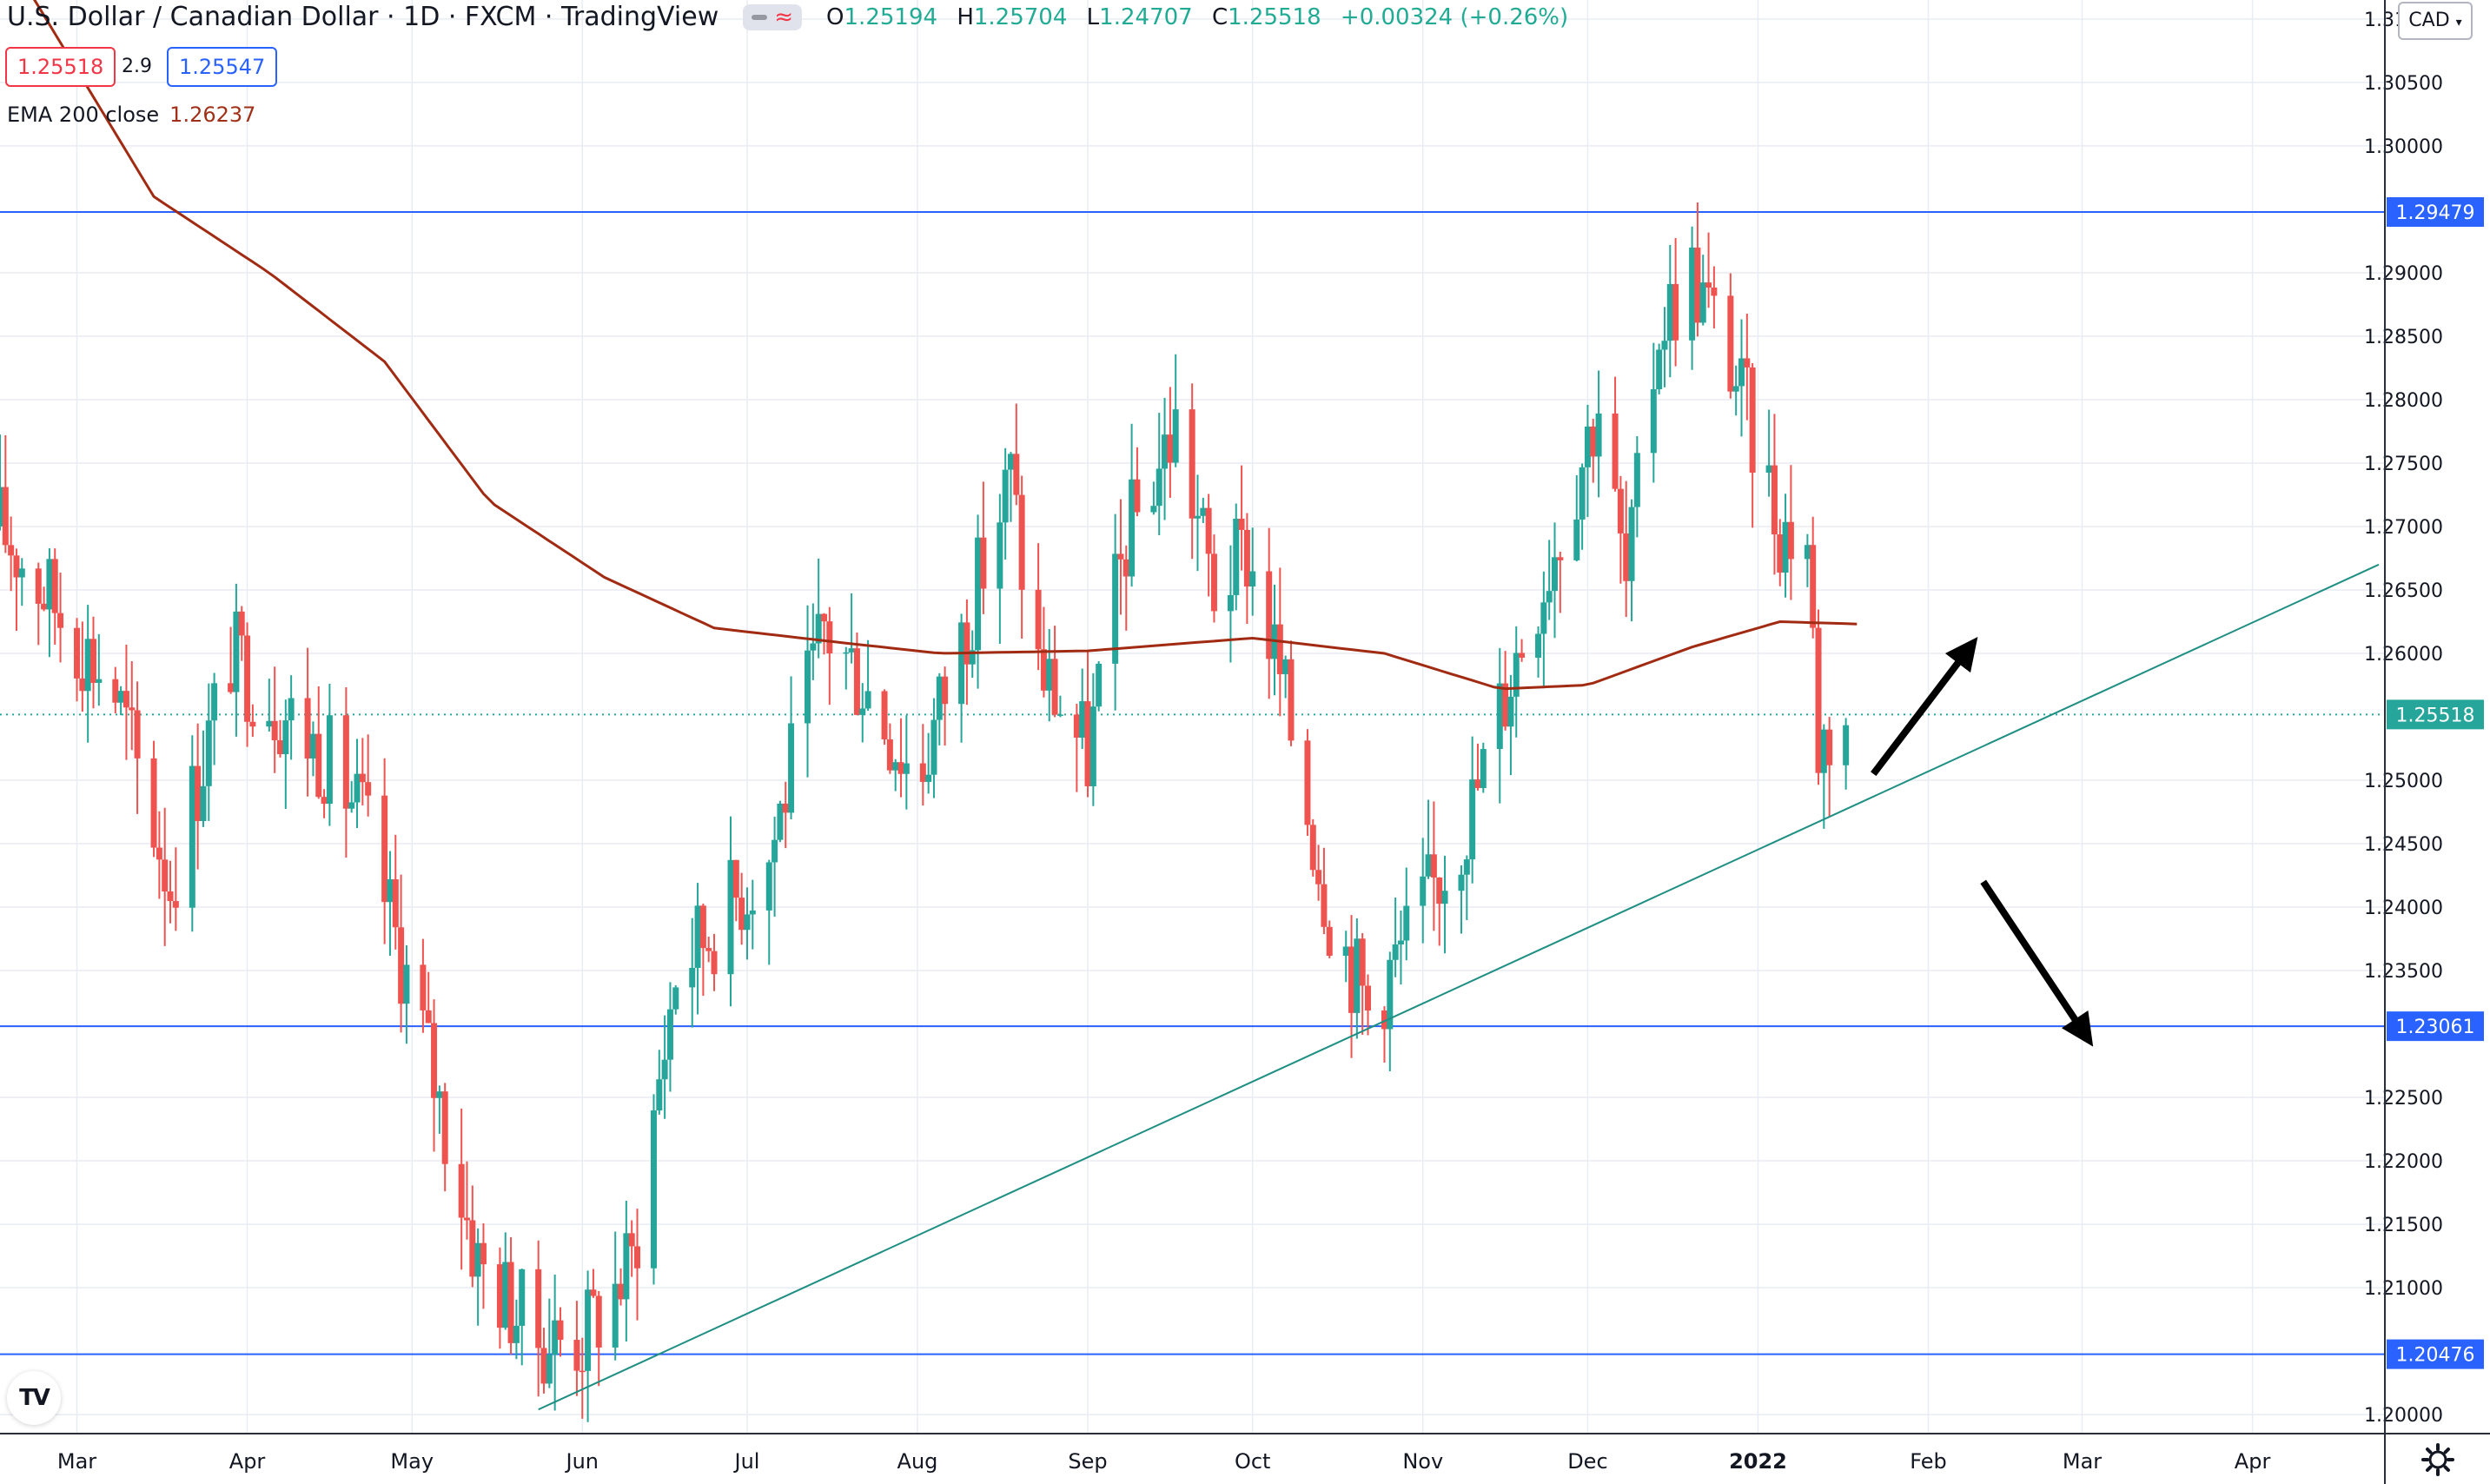 The height and width of the screenshot is (1484, 2490). I want to click on spread-value: 2.9, so click(137, 66).